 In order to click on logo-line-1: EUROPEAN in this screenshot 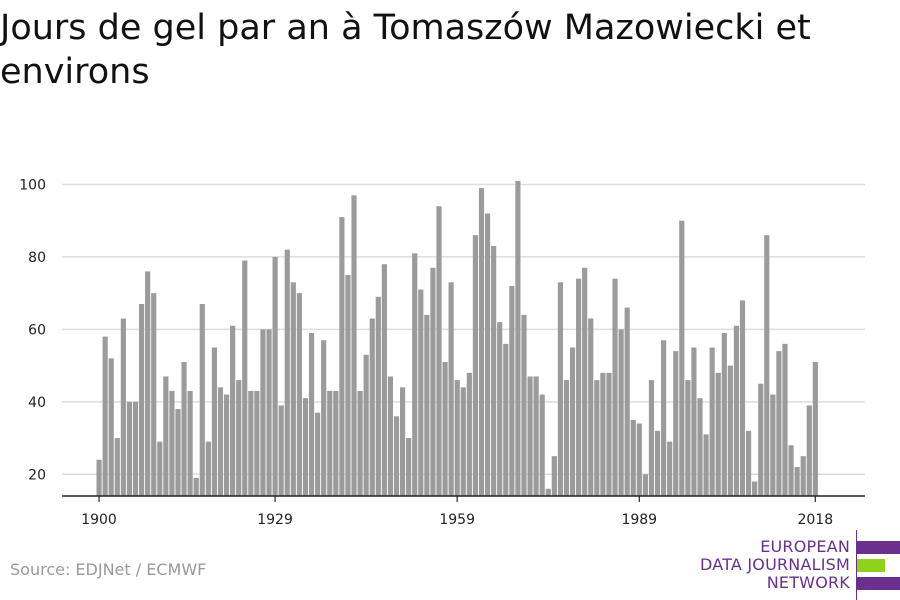, I will do `click(805, 546)`.